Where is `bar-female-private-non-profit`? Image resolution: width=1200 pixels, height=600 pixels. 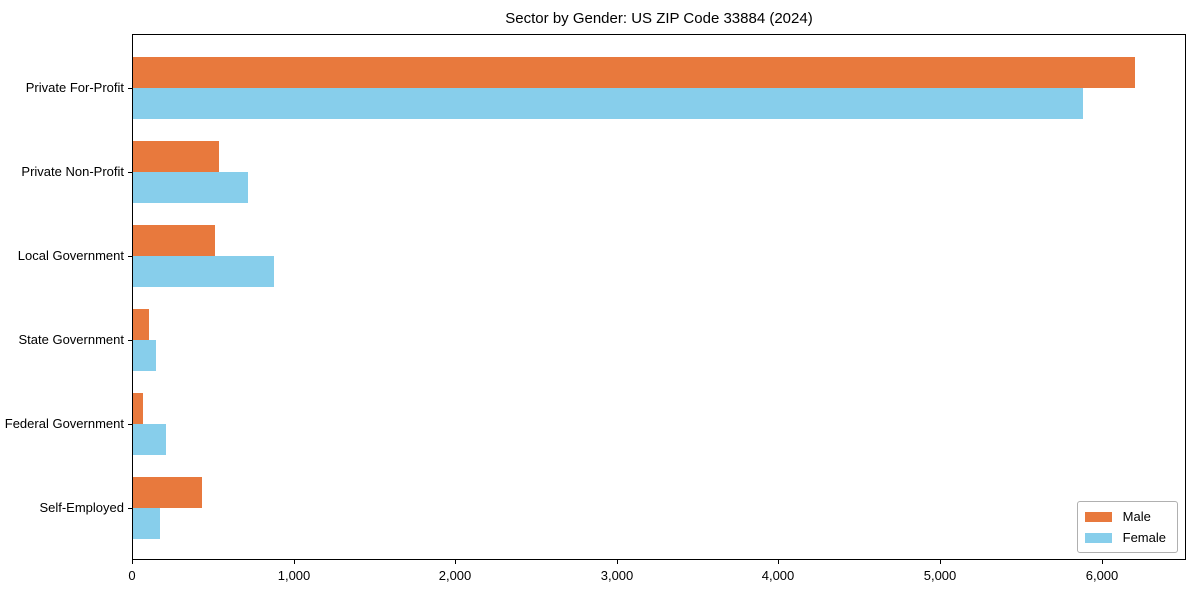 bar-female-private-non-profit is located at coordinates (190, 187).